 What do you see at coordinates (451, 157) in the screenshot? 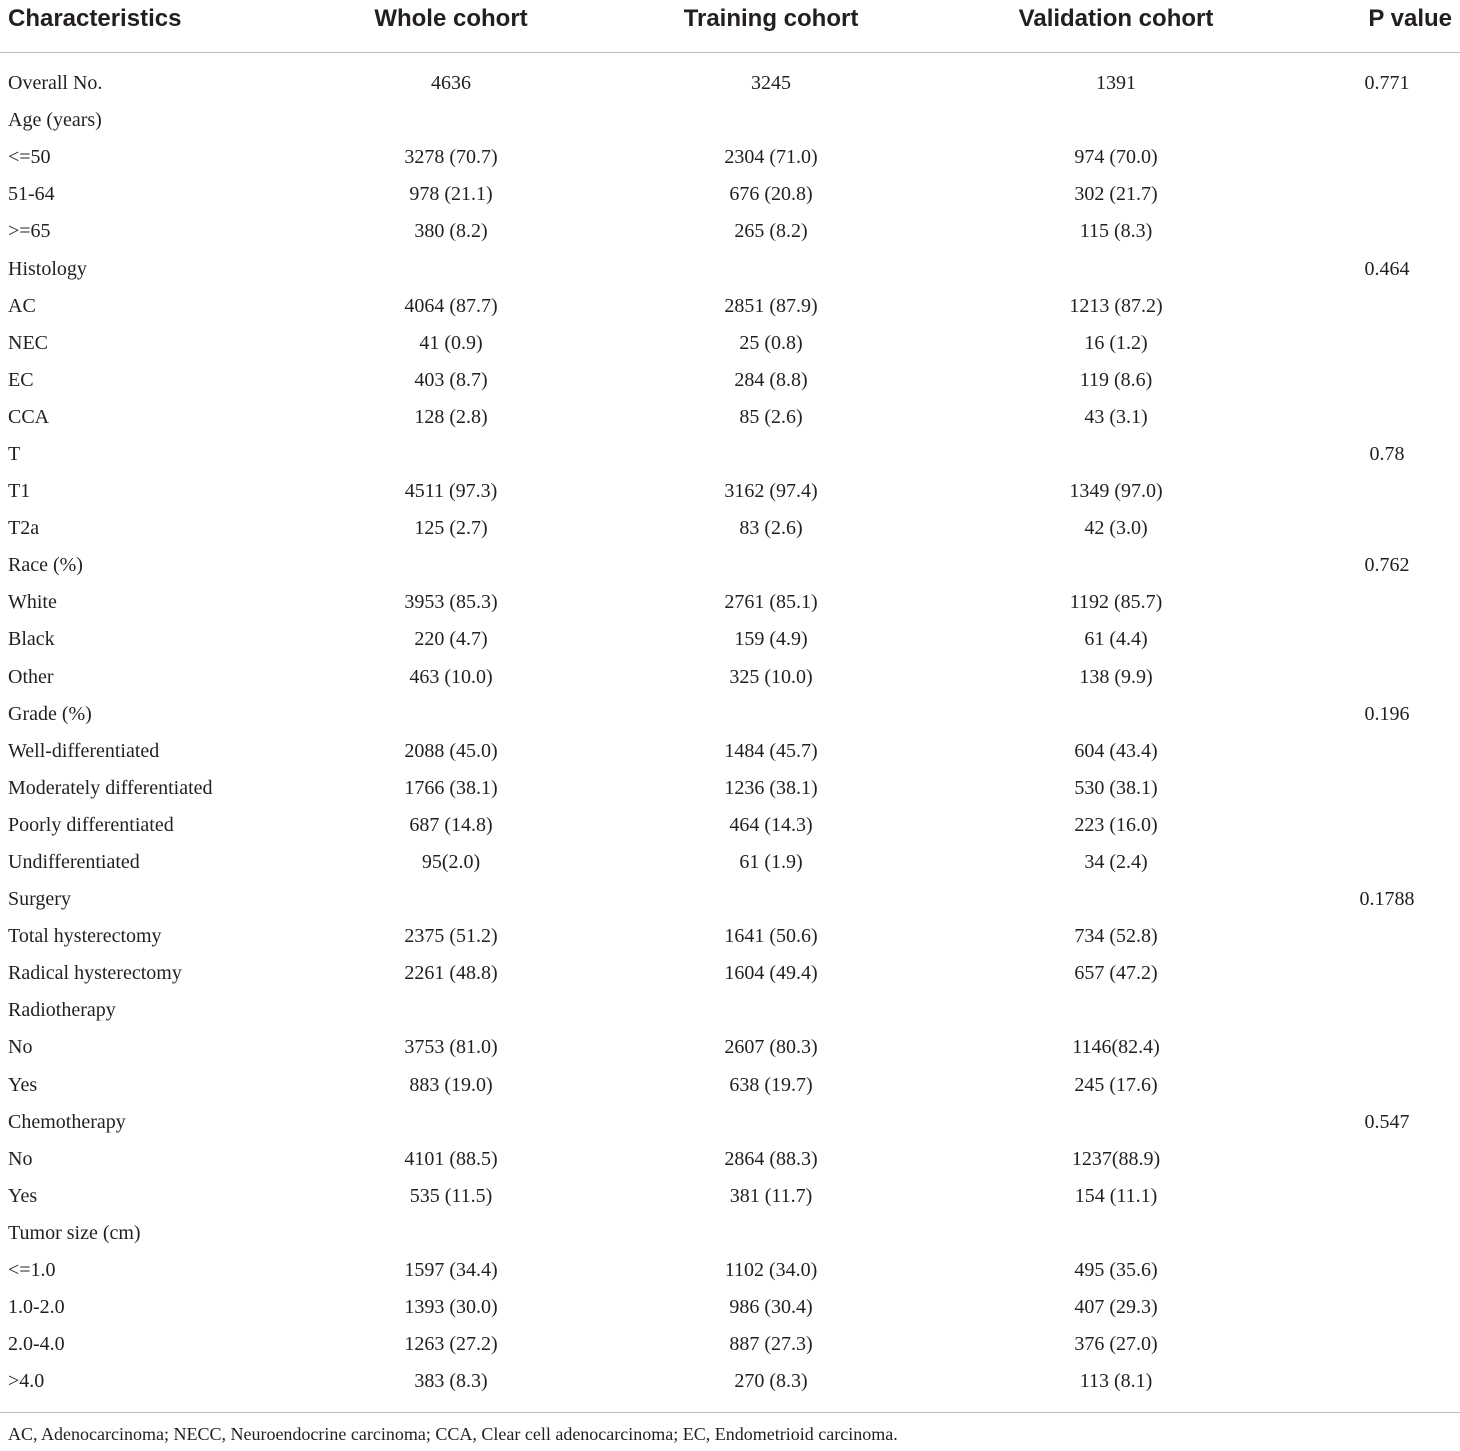
I see `whole-cohort-cell: 3278 (70.7)` at bounding box center [451, 157].